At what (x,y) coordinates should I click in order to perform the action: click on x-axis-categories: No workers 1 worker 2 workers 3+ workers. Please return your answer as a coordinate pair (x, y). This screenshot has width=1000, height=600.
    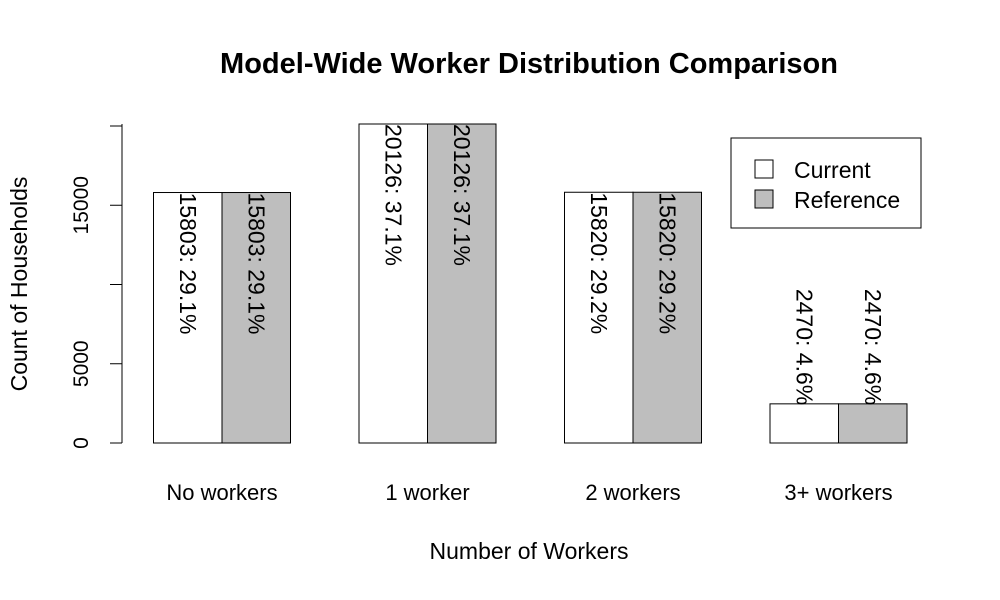
    Looking at the image, I should click on (529, 492).